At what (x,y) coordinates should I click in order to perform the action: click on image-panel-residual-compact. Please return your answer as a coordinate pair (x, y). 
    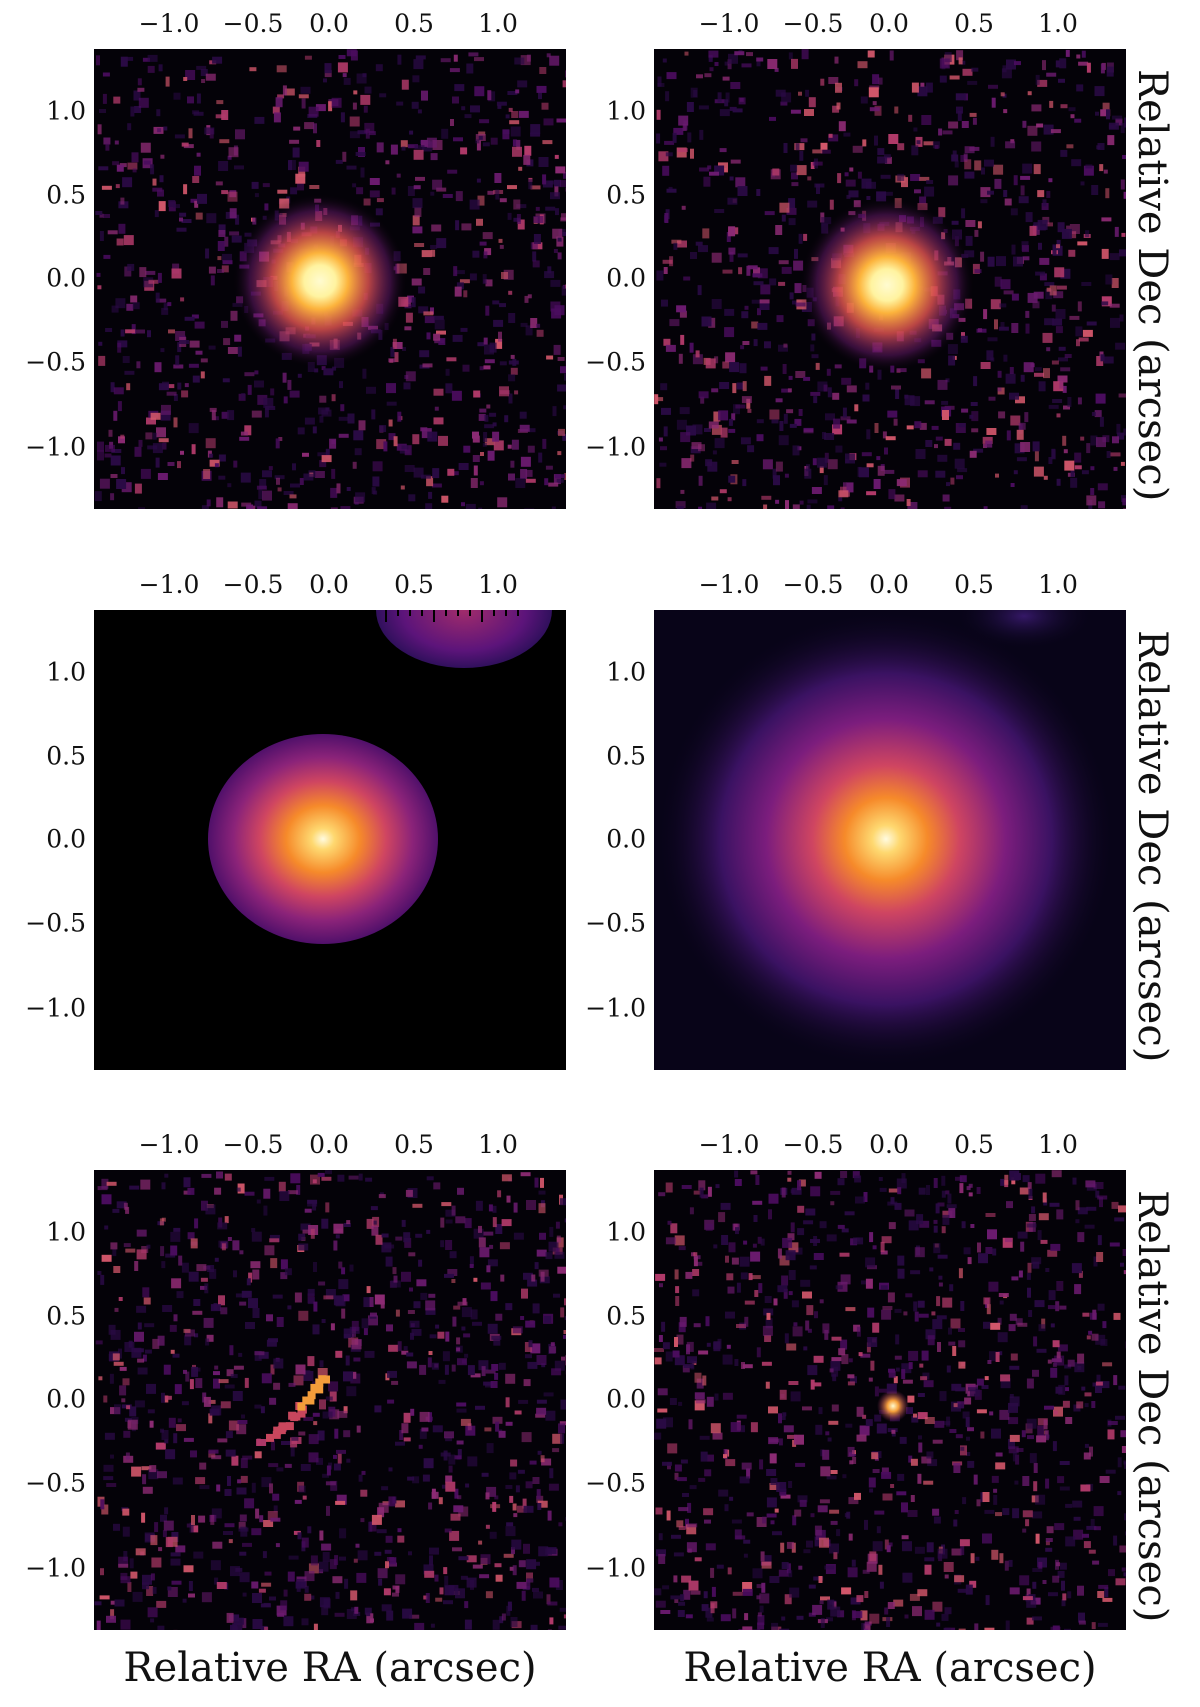
    Looking at the image, I should click on (890, 1400).